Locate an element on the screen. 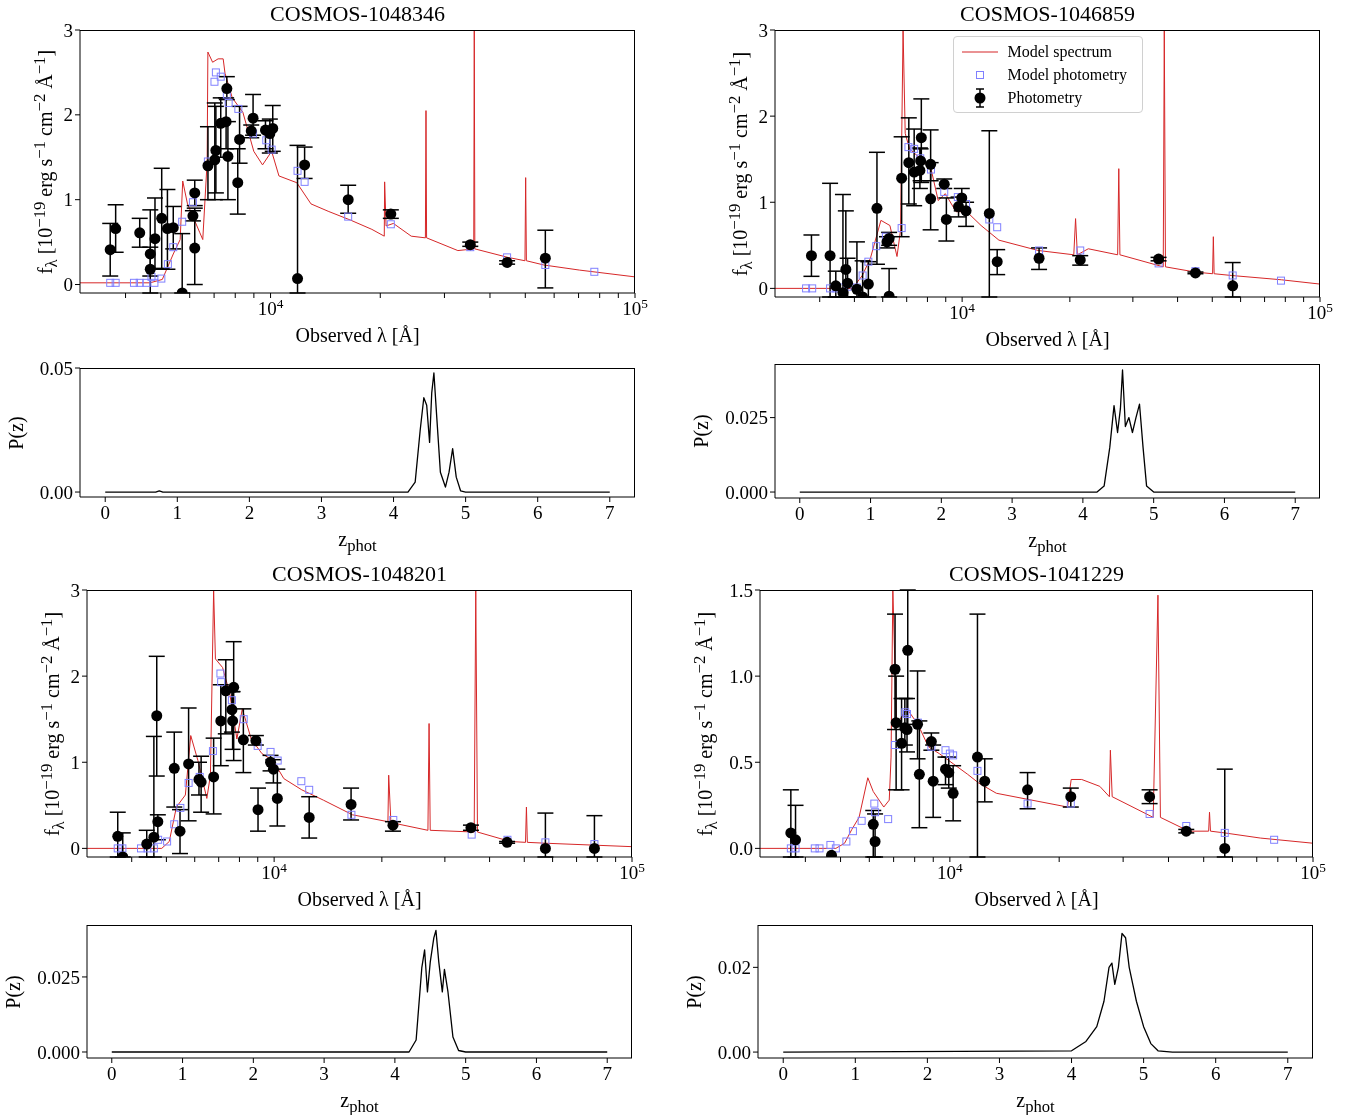 Image resolution: width=1348 pixels, height=1115 pixels. legend-label: Photometry is located at coordinates (1045, 97).